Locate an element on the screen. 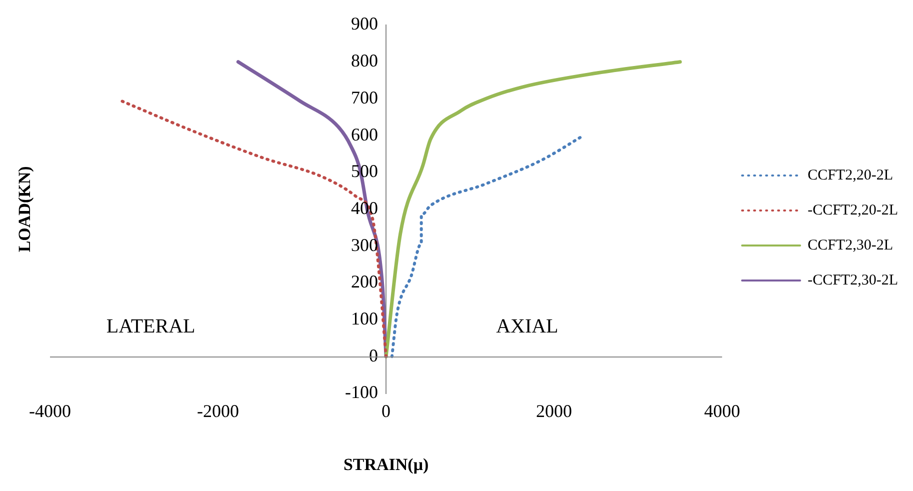 The image size is (913, 491). annotation: LATERAL is located at coordinates (151, 327).